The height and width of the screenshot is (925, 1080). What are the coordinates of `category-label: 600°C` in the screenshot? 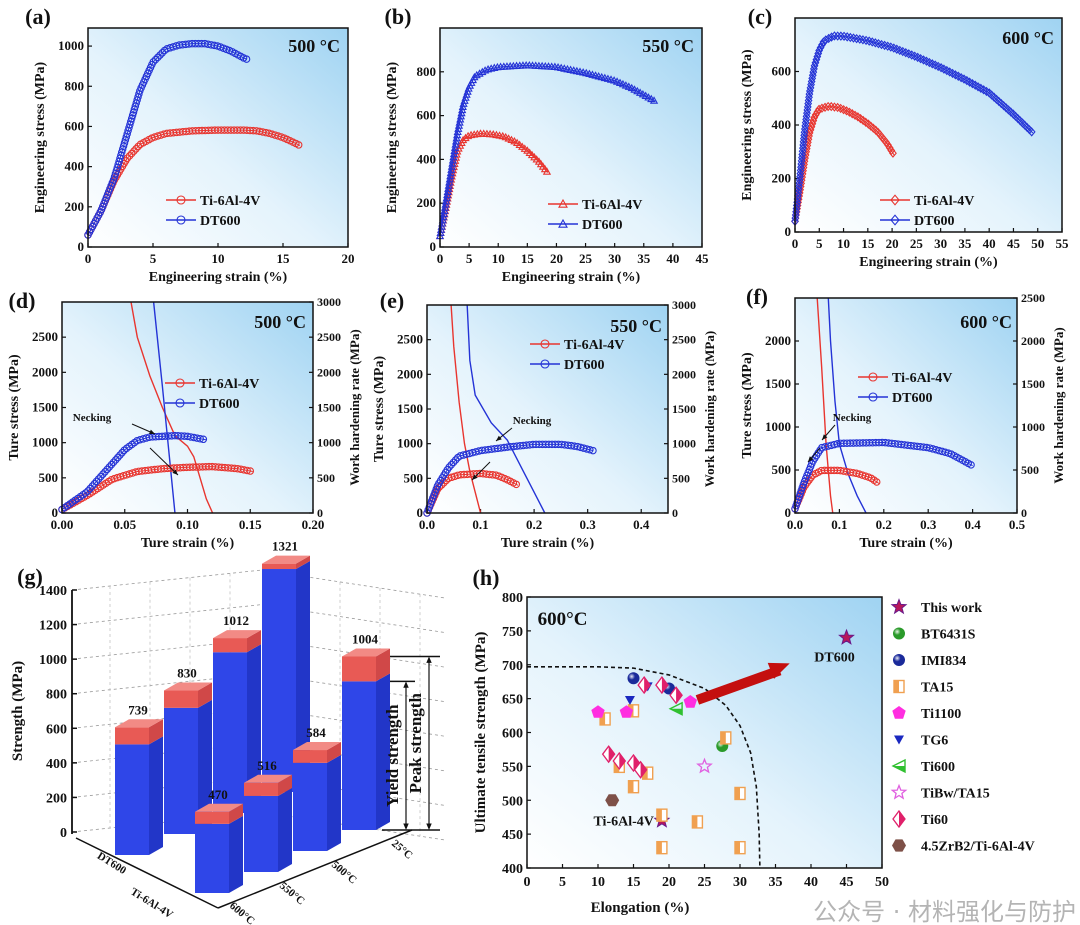 It's located at (242, 912).